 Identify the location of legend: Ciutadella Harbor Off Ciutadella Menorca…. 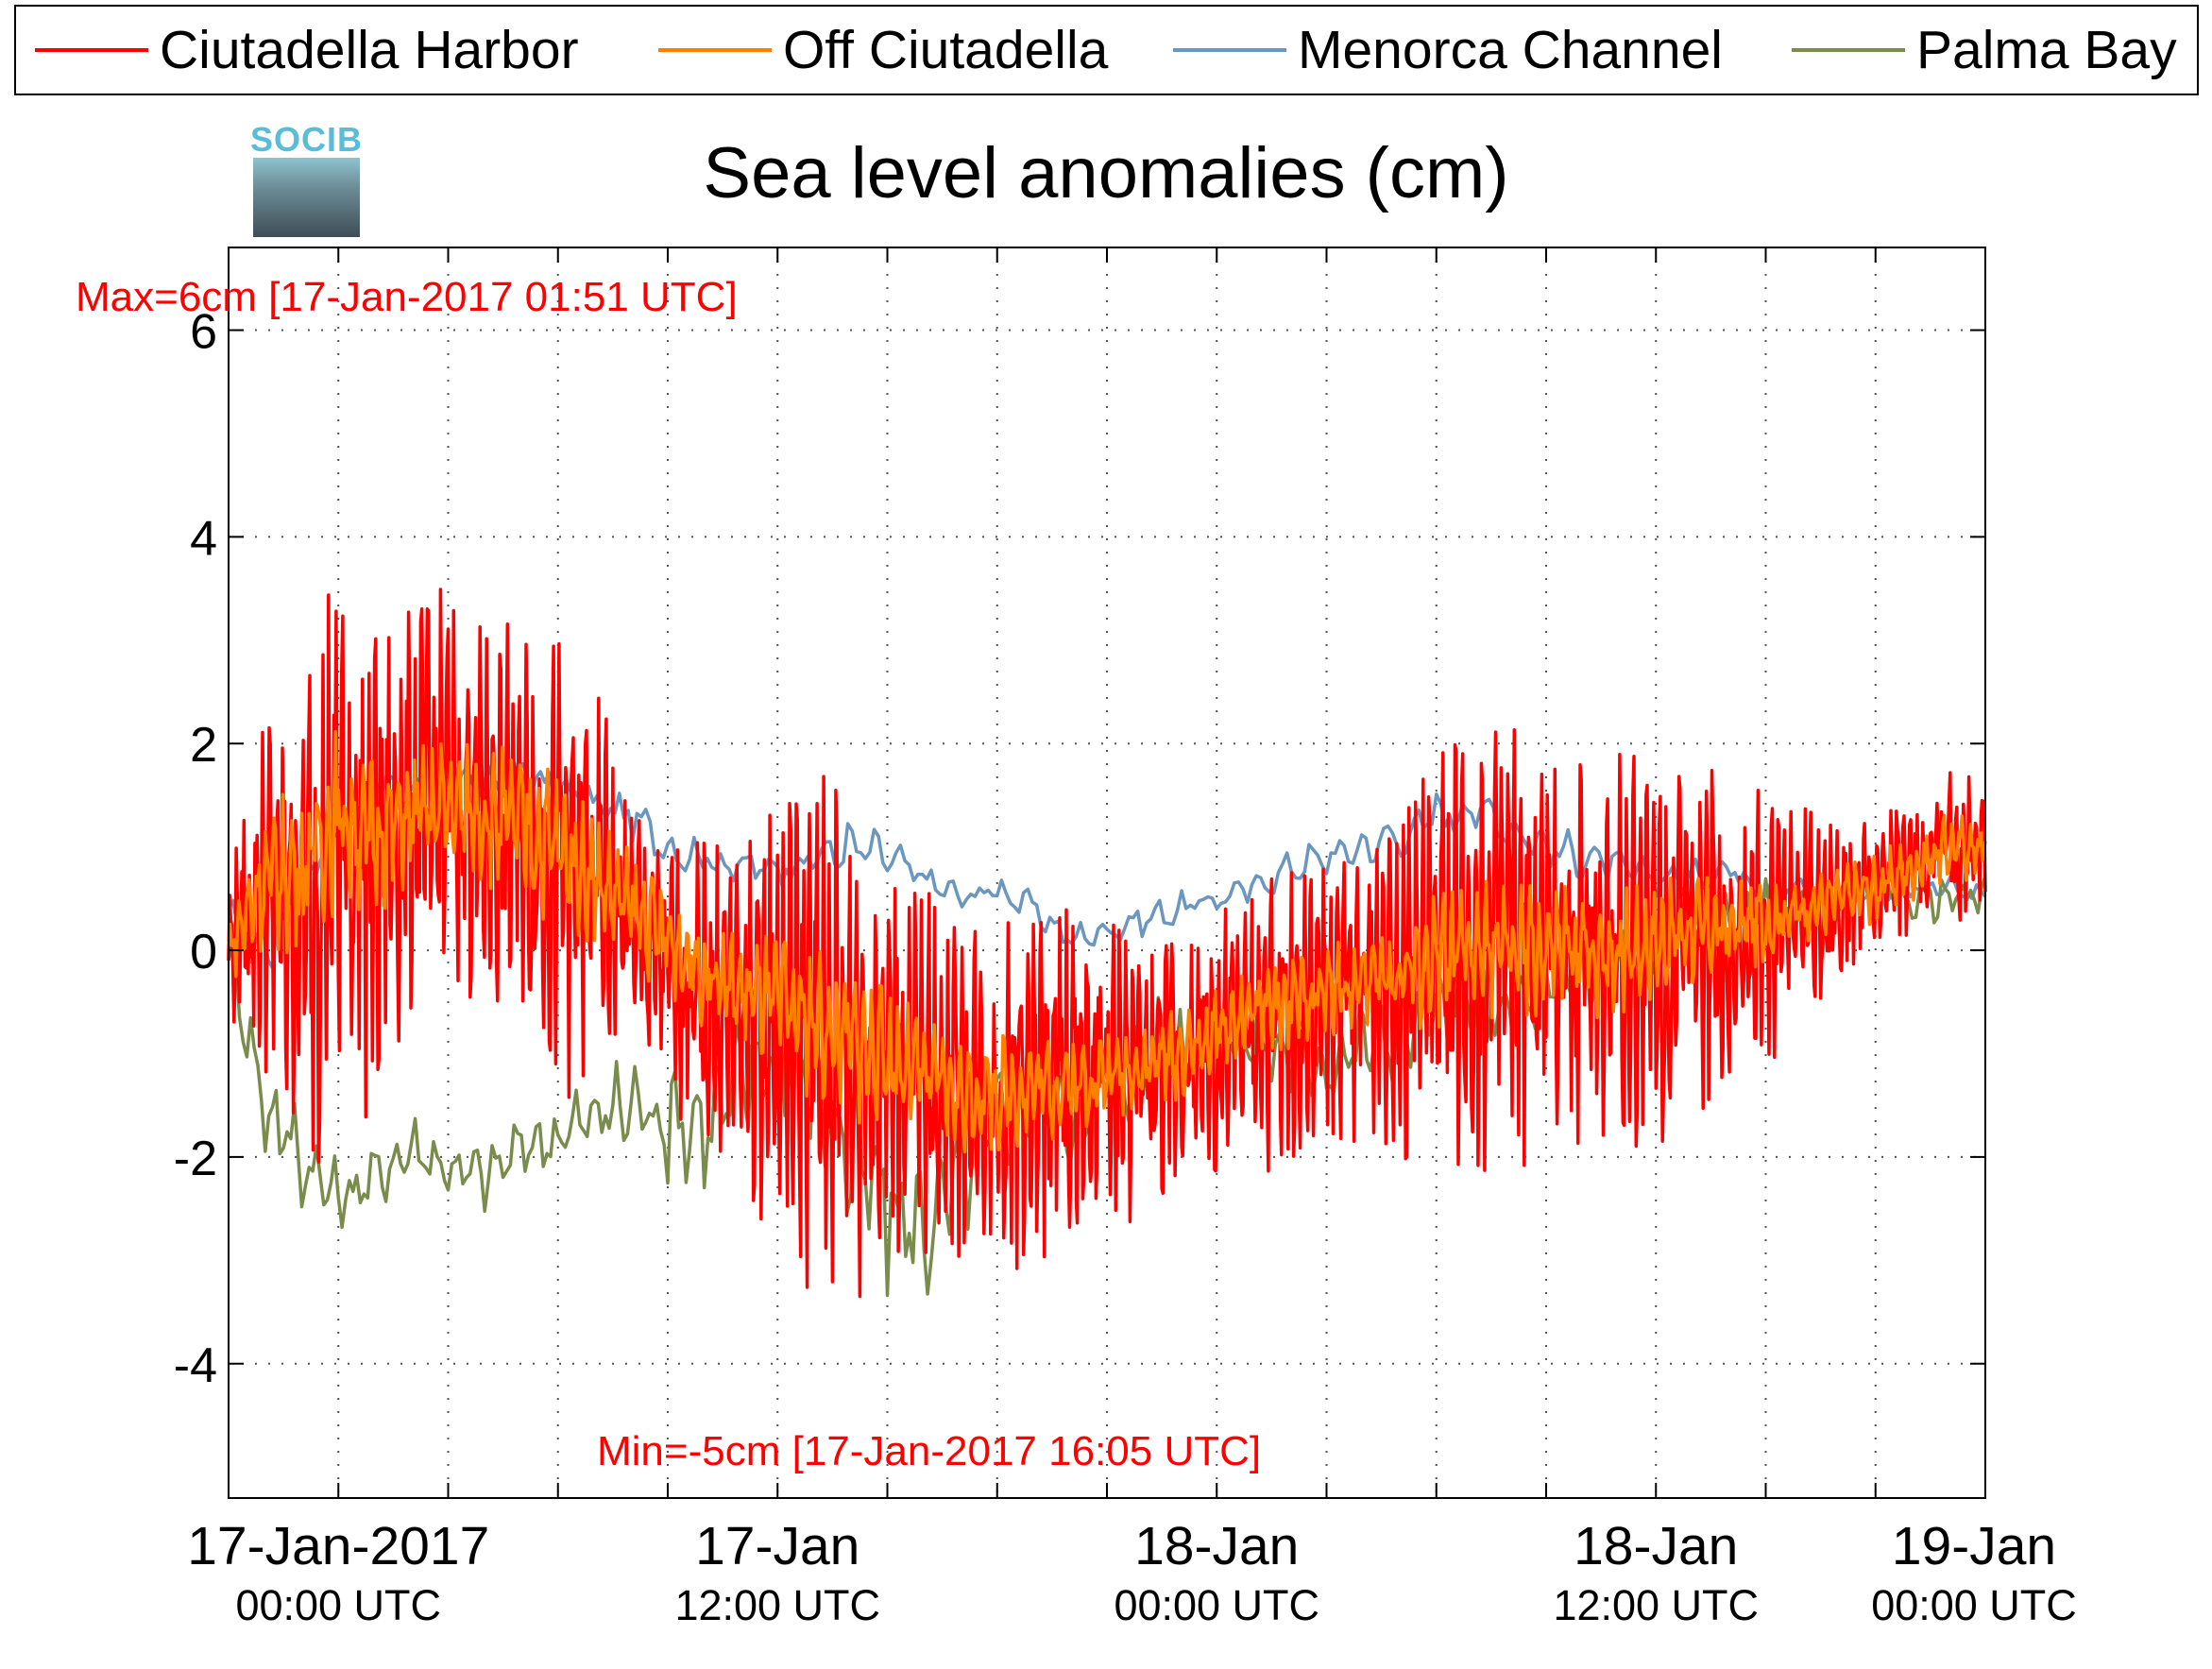
(1106, 50).